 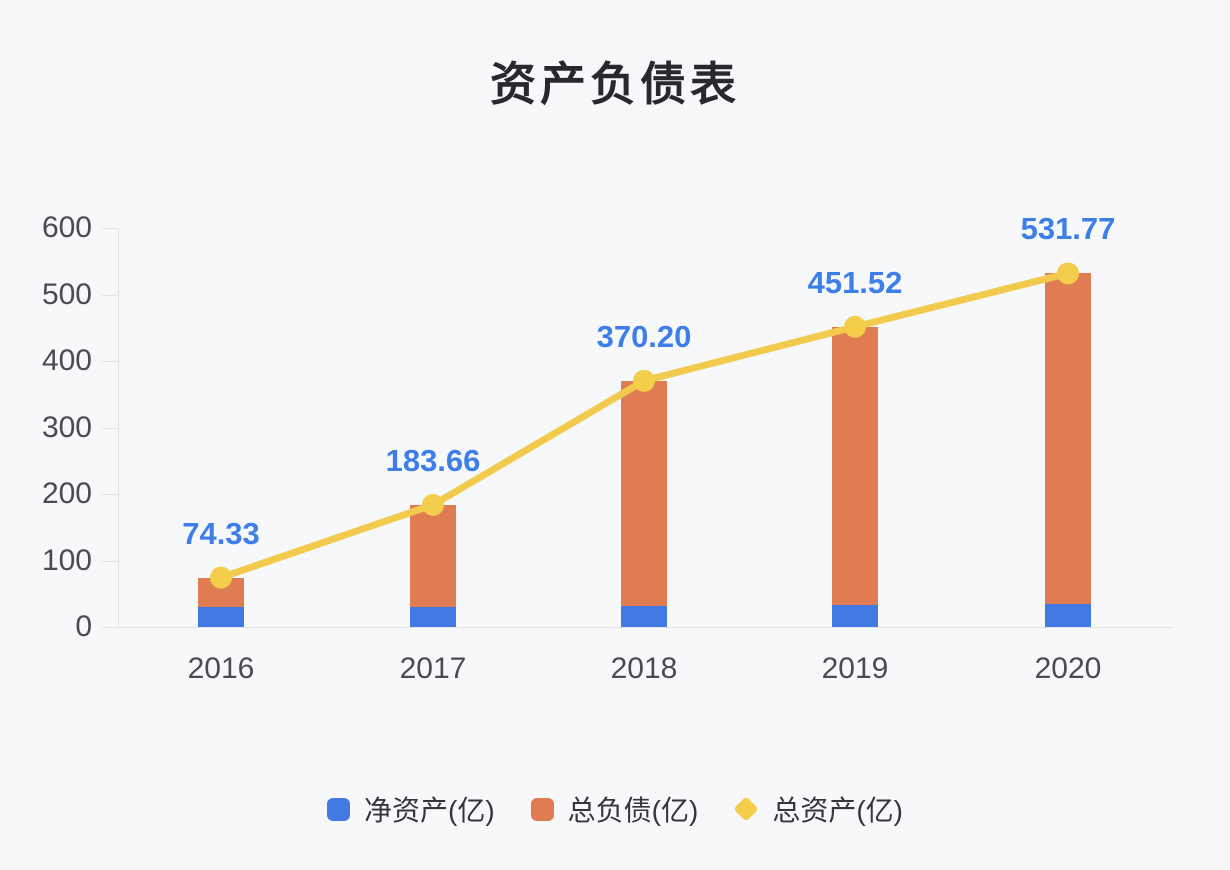 I want to click on legend-item-net-assets: 净资产(亿), so click(x=411, y=809).